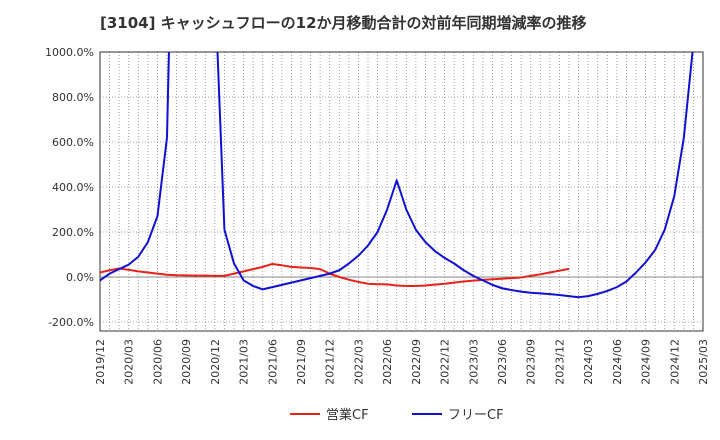  What do you see at coordinates (358, 362) in the screenshot?
I see `x-tick-label: 2022/03` at bounding box center [358, 362].